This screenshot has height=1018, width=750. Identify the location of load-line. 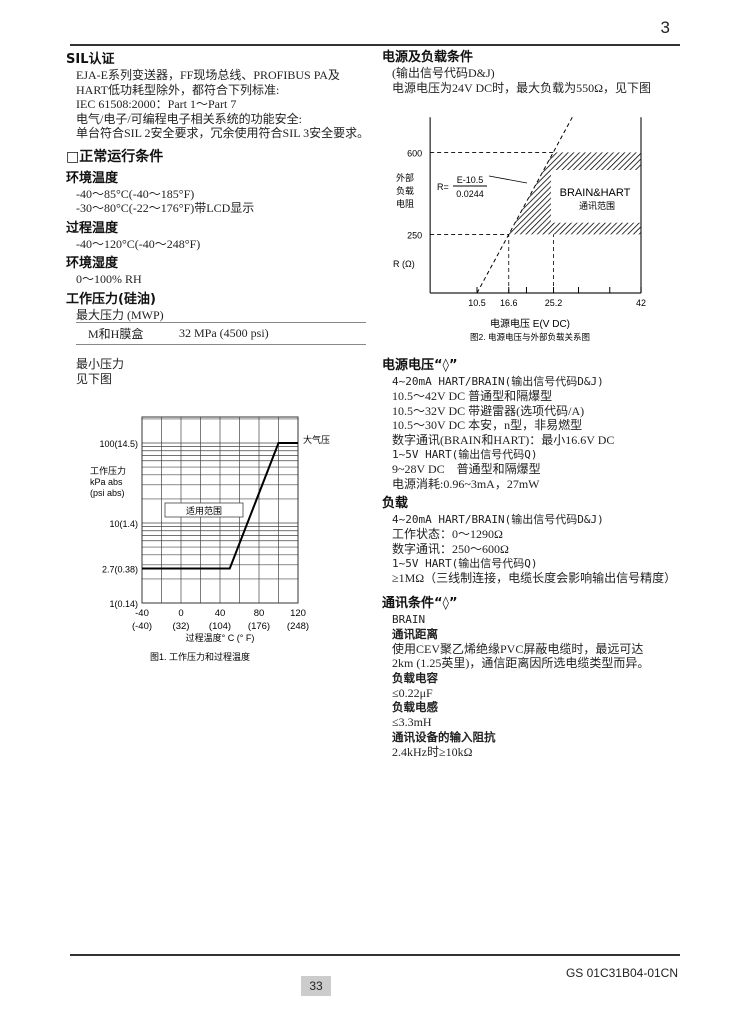
(524, 205).